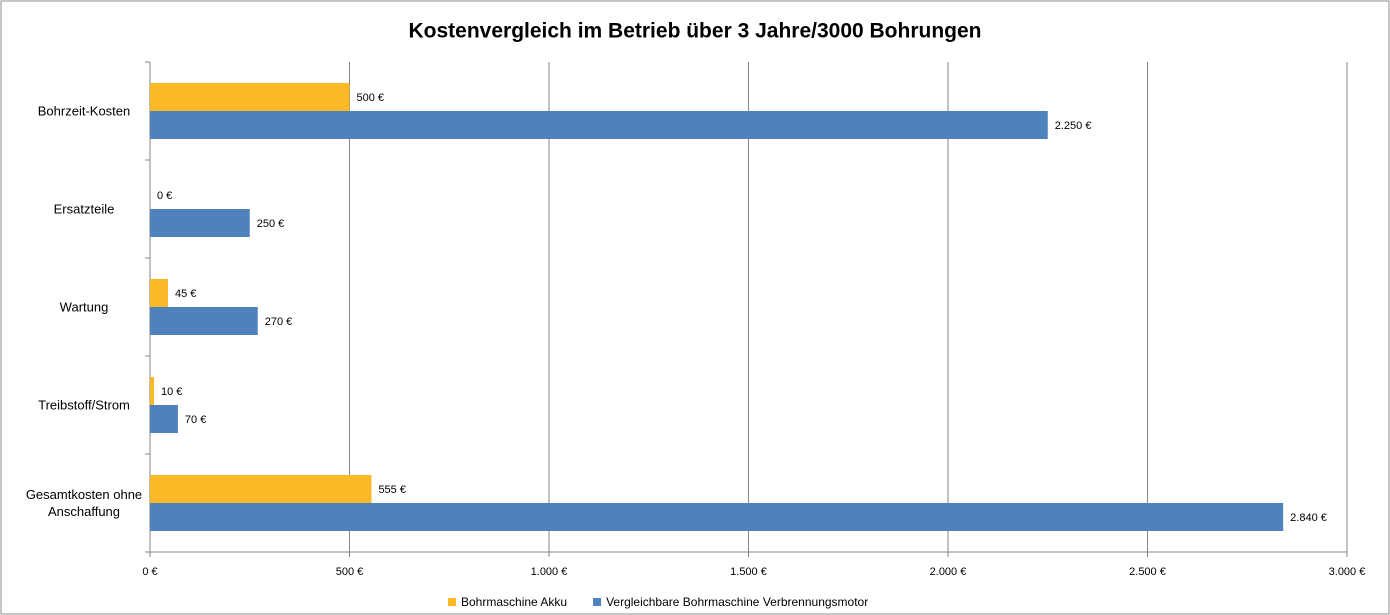  I want to click on x-tick-label: 3.000 €, so click(1347, 572).